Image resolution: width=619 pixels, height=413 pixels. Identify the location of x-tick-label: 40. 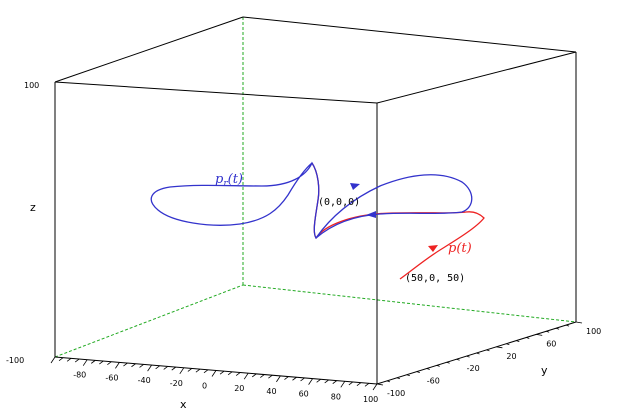
(271, 391).